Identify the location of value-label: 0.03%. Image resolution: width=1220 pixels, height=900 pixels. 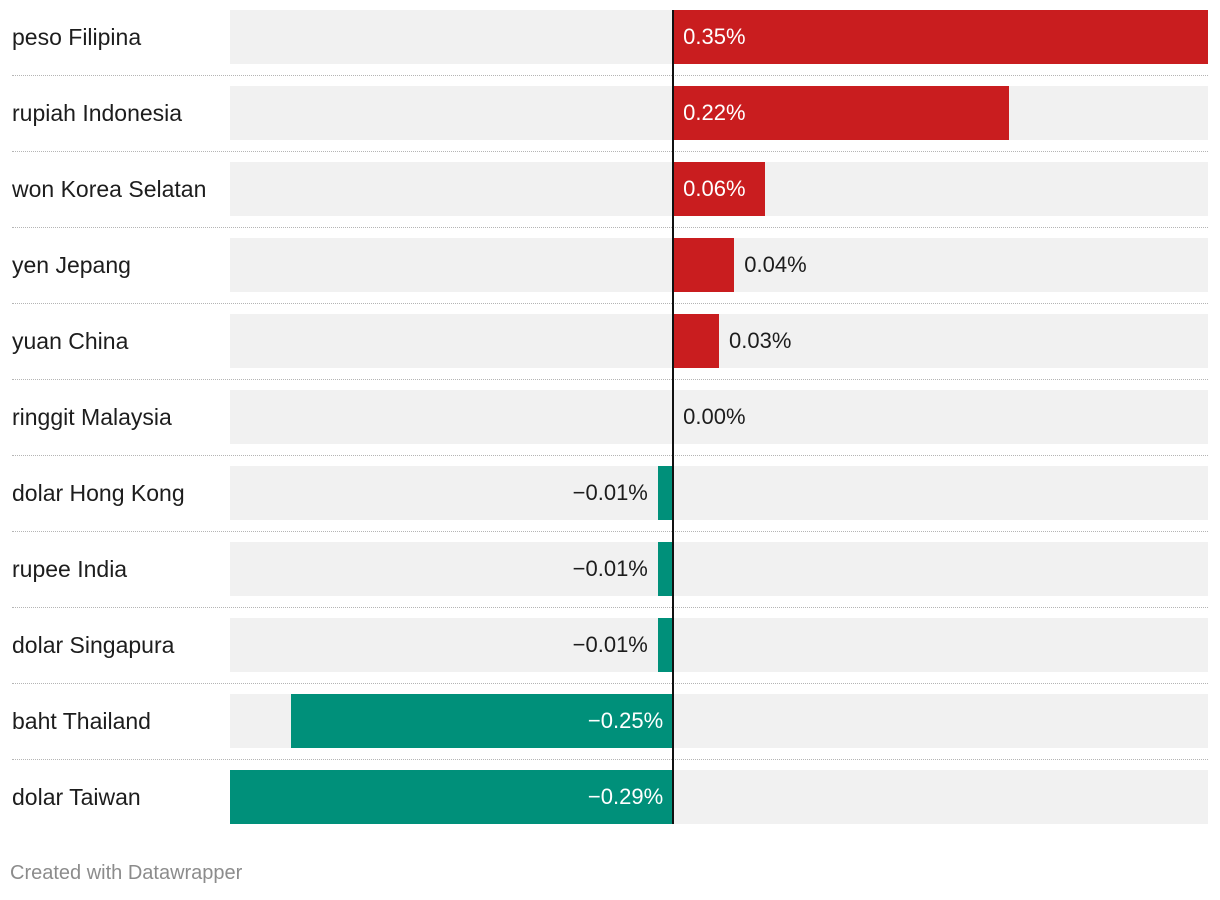
(760, 340).